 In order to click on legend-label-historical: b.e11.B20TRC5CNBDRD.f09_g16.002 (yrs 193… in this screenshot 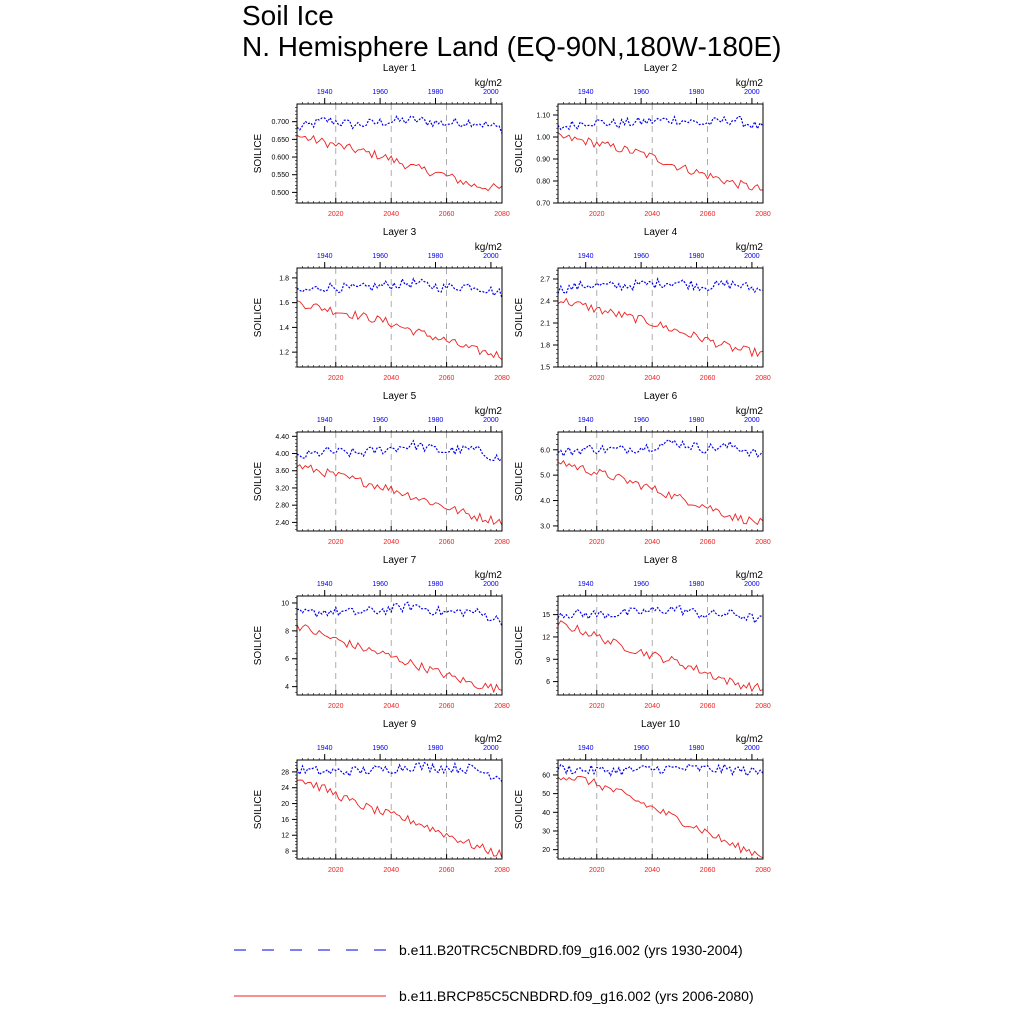, I will do `click(571, 950)`.